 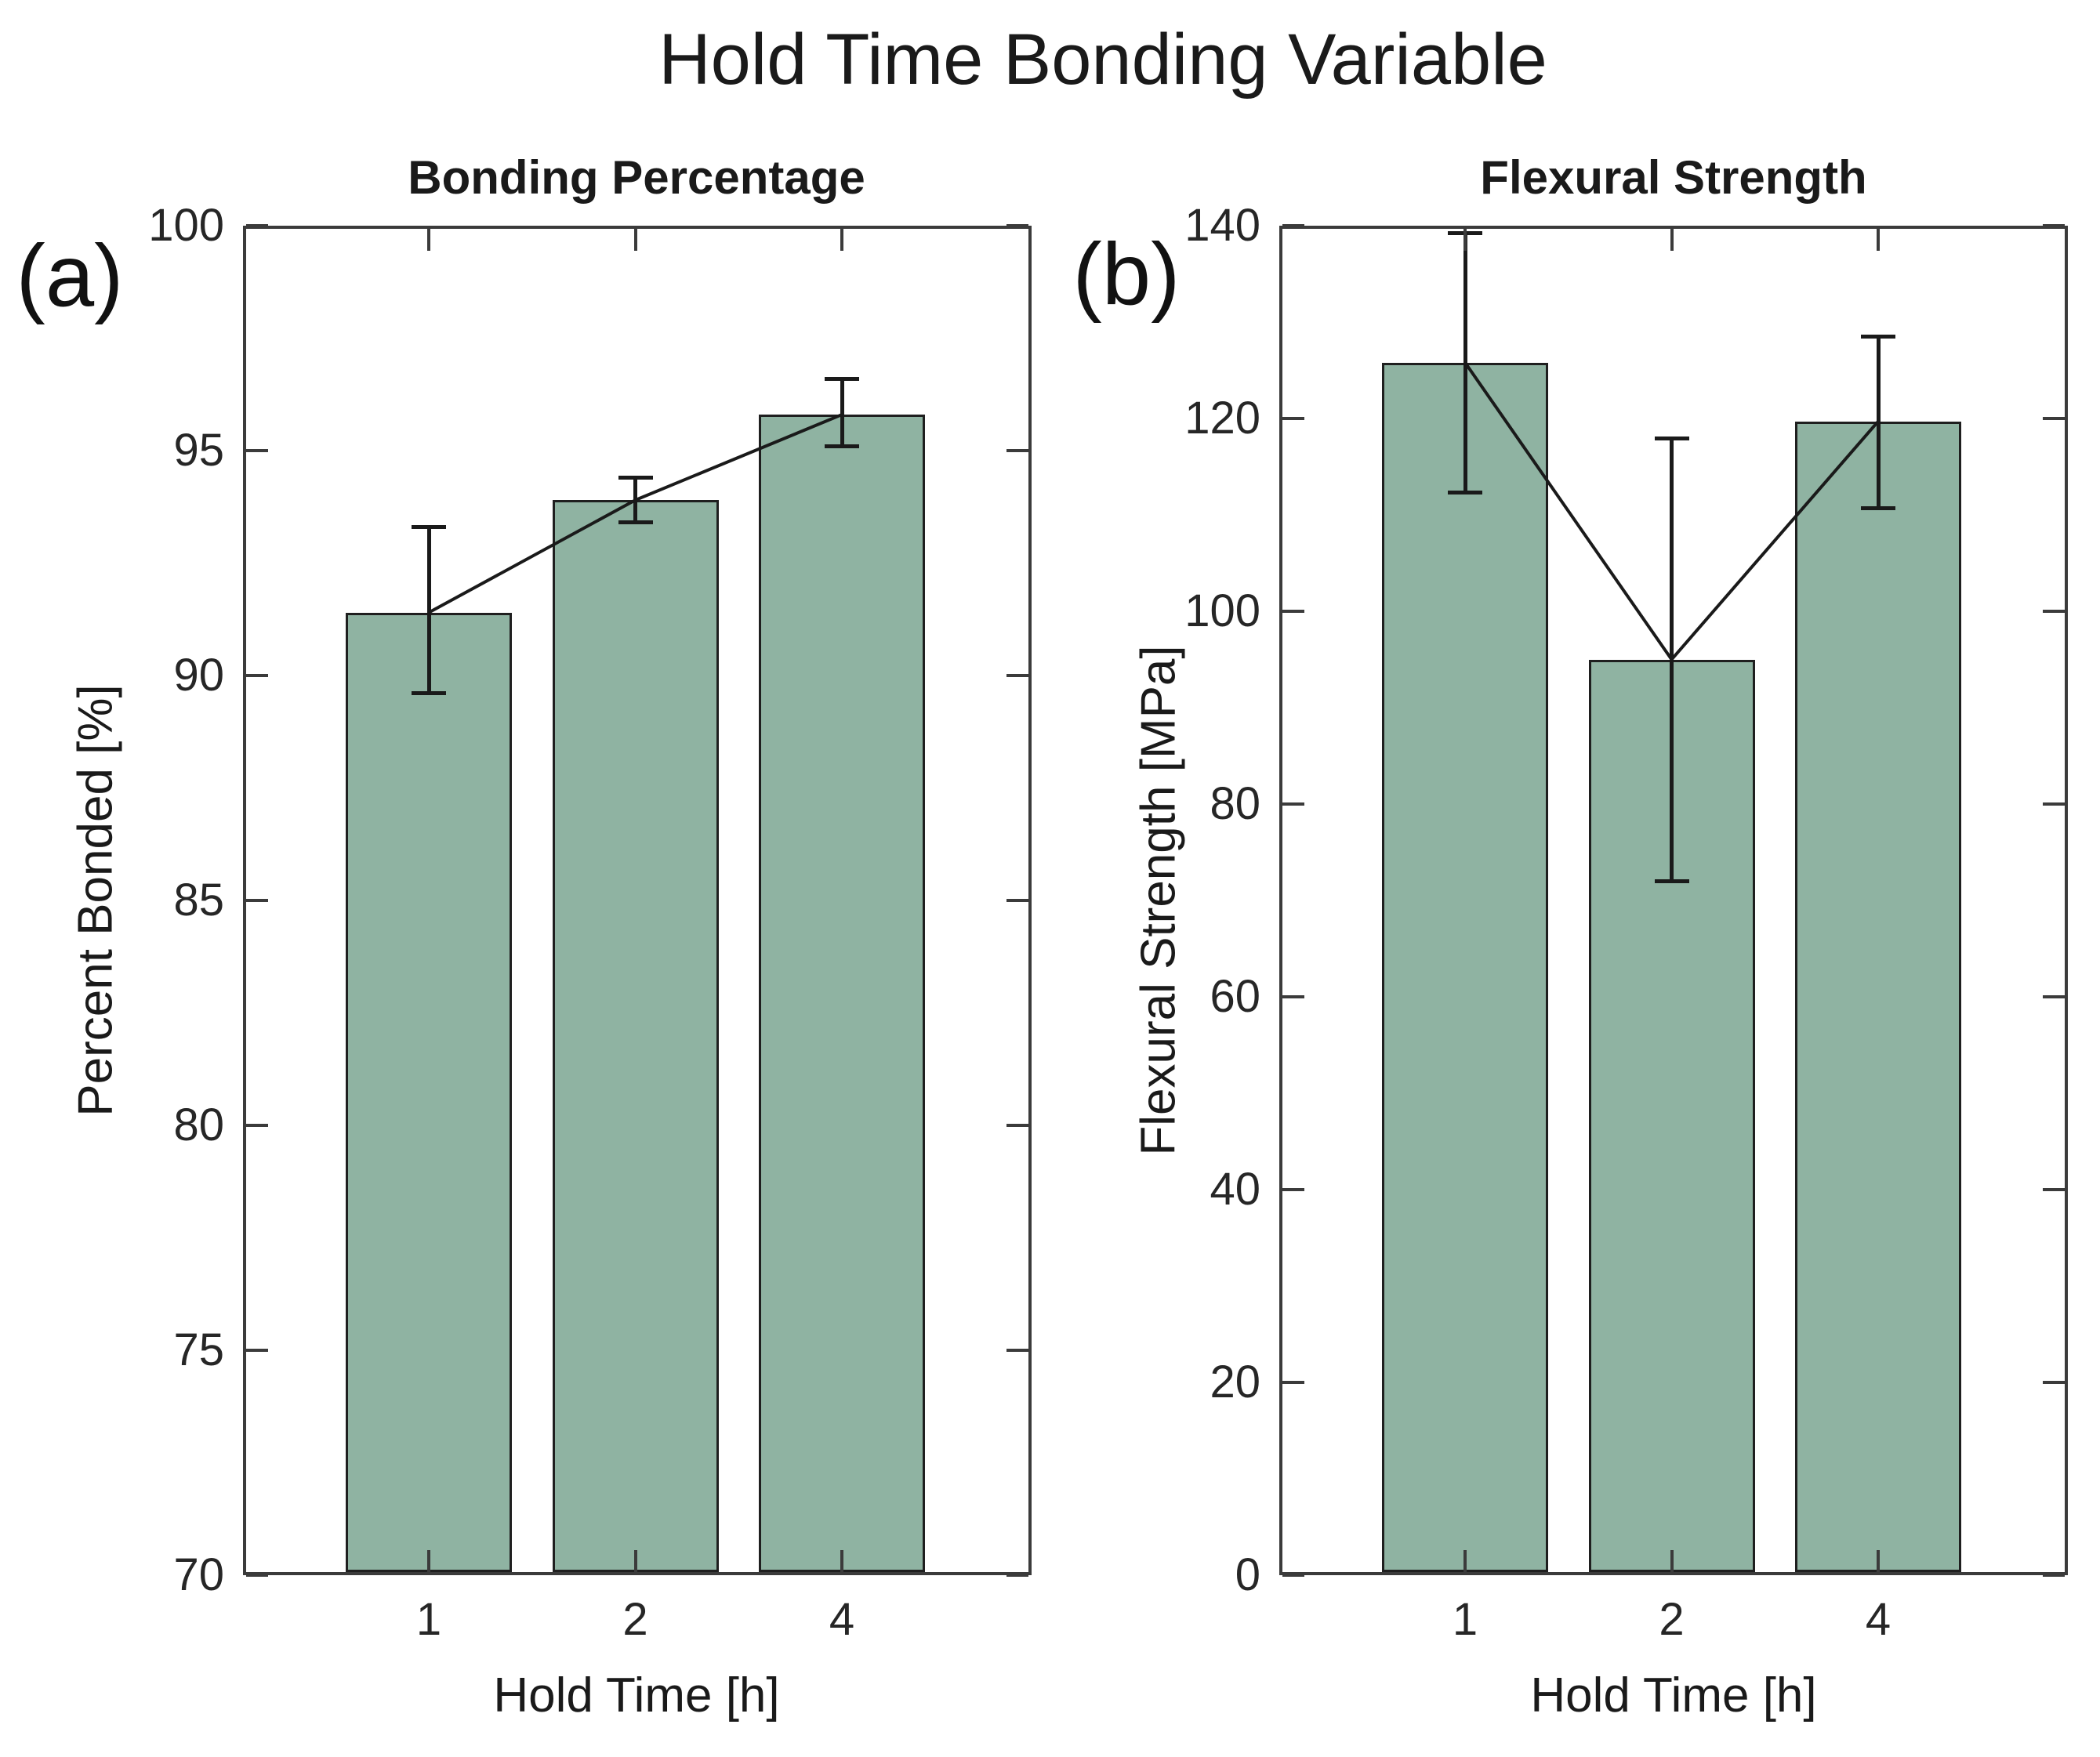 I want to click on y-tick-label: 140, so click(x=1222, y=226).